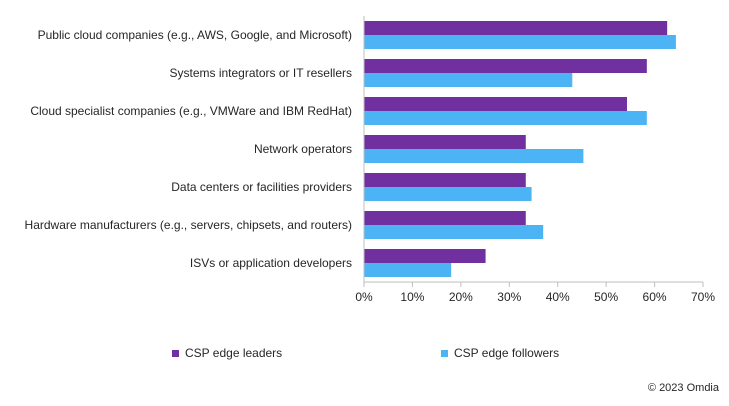 The height and width of the screenshot is (406, 729). I want to click on x-tick-label: 50%, so click(606, 297).